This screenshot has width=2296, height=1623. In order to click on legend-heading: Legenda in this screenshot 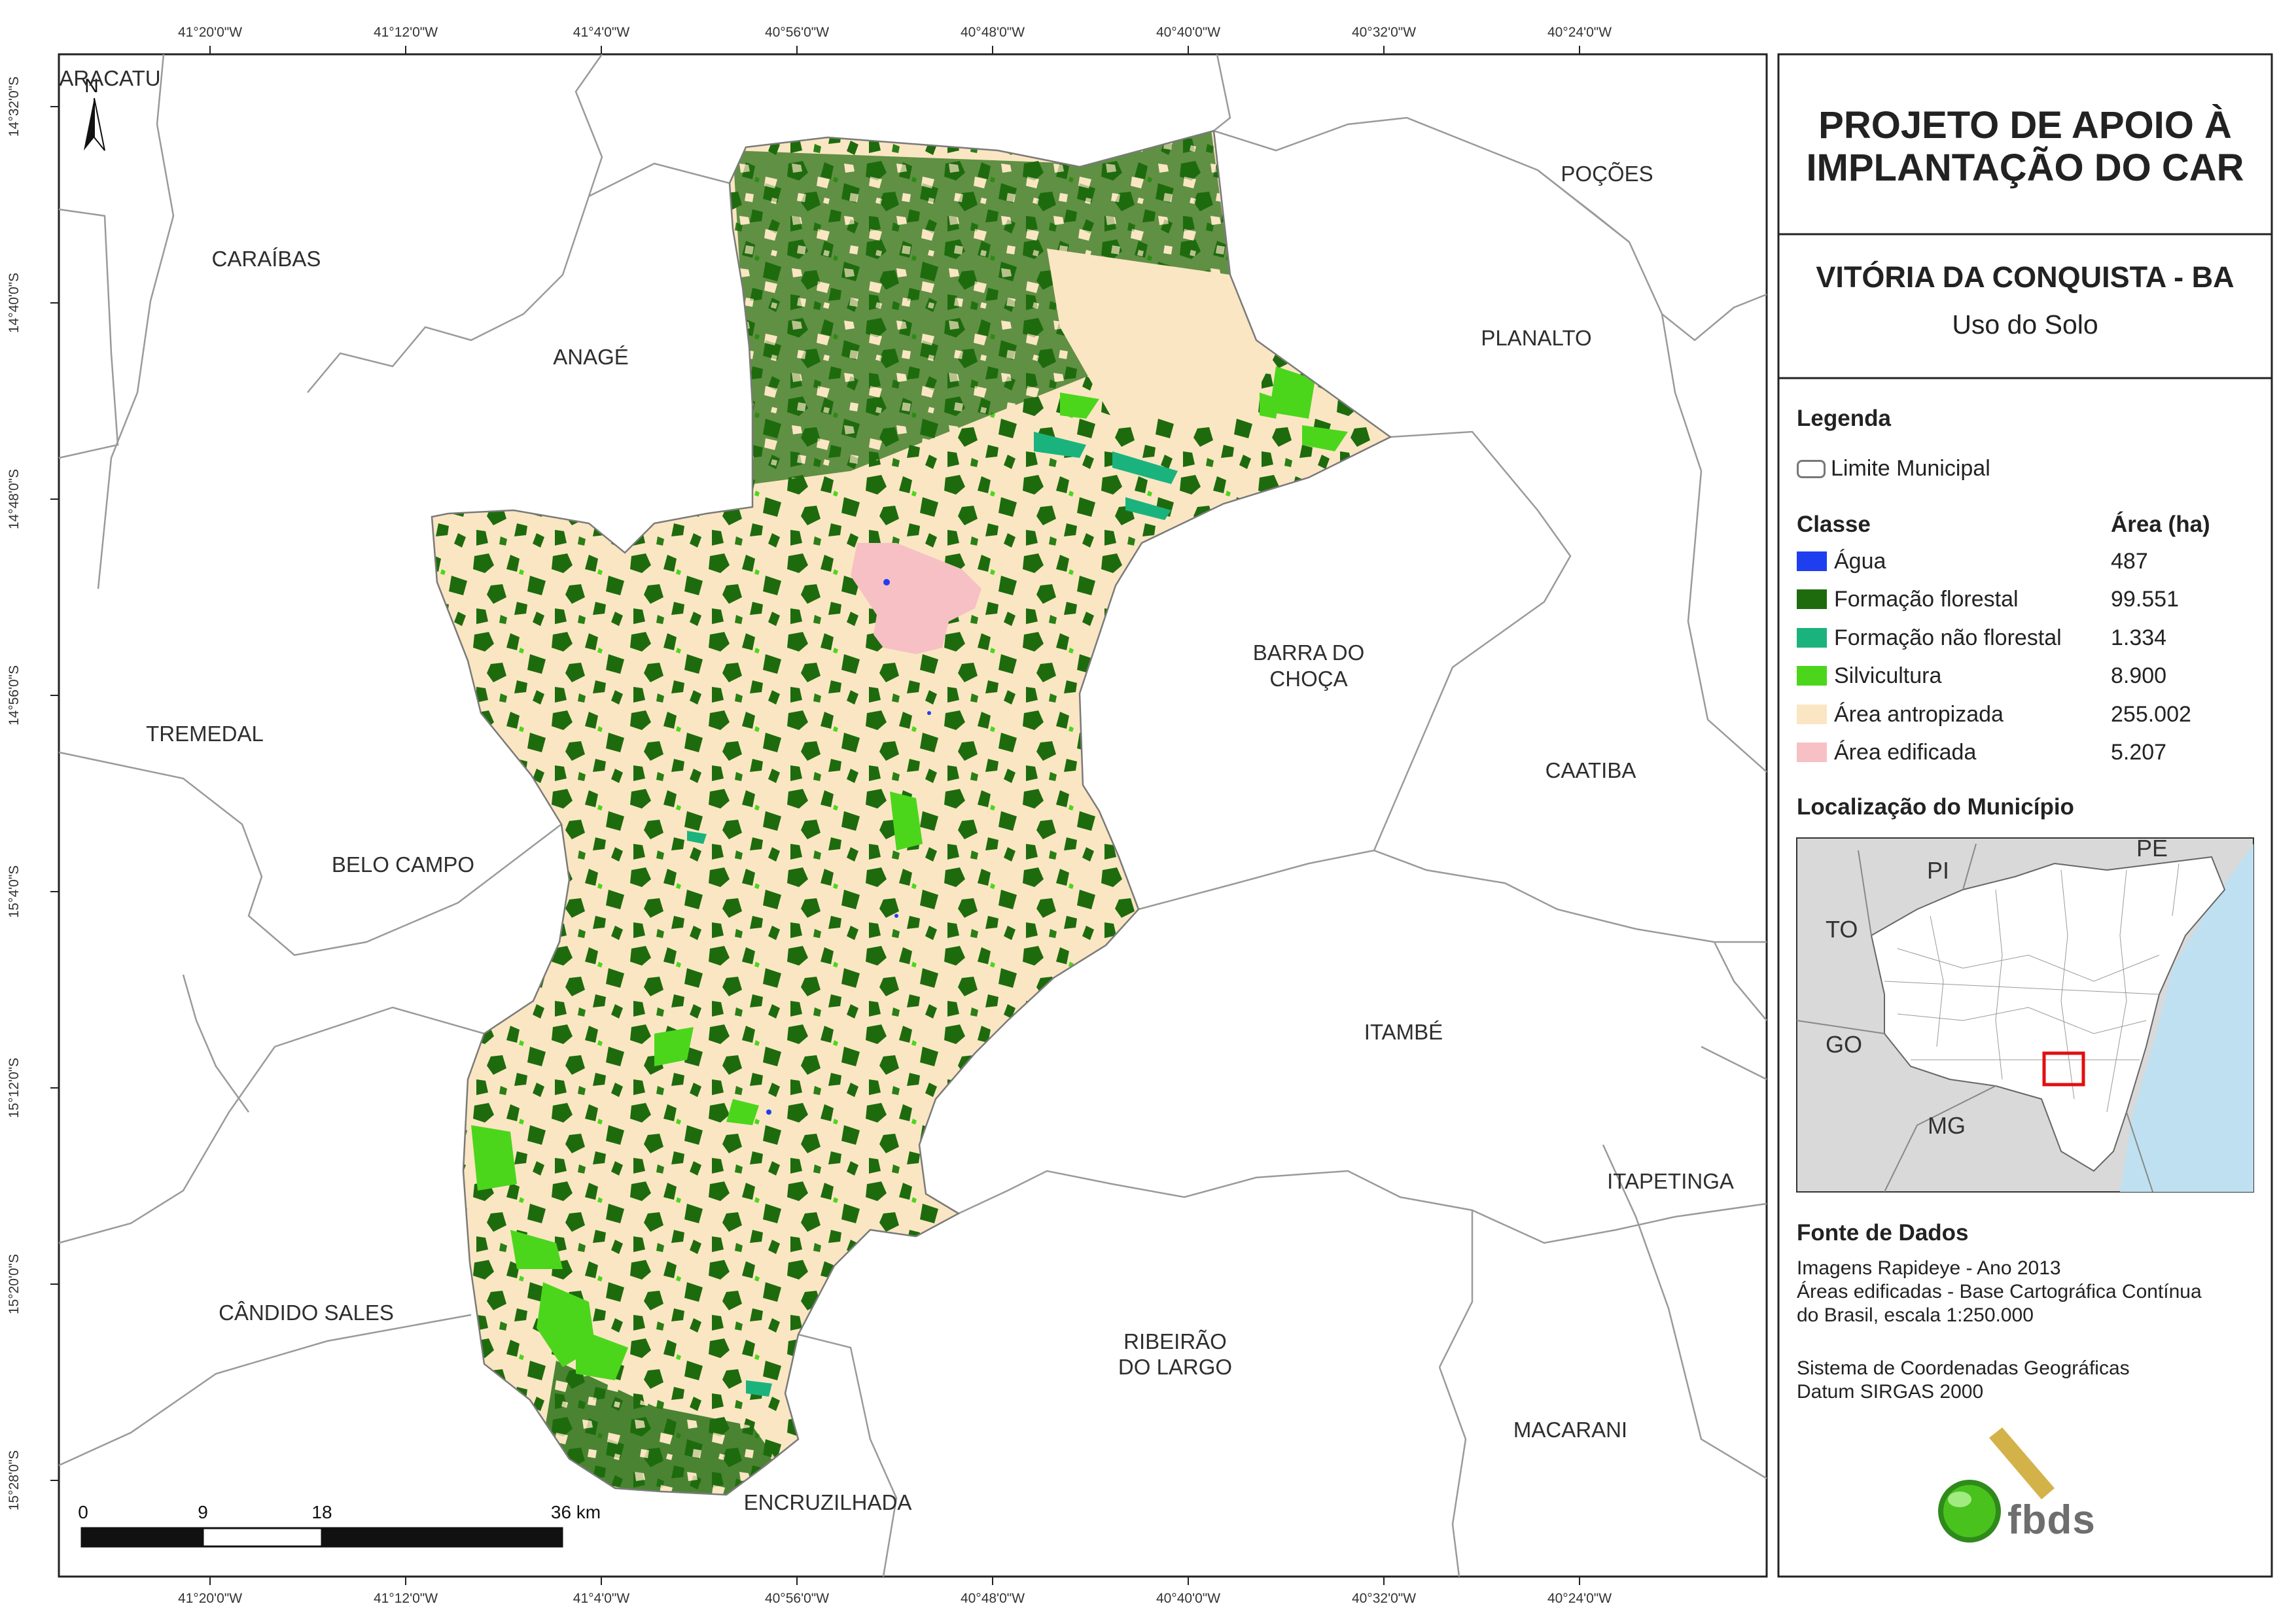, I will do `click(1844, 418)`.